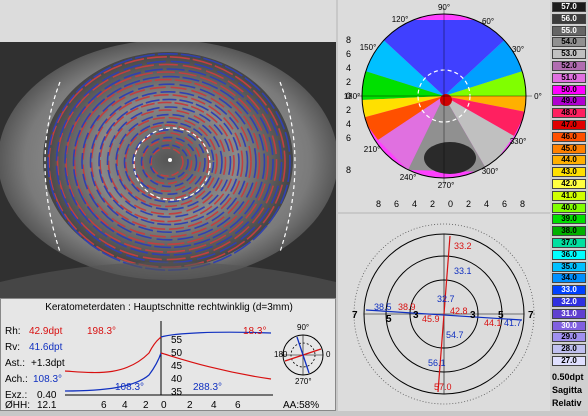 The height and width of the screenshot is (416, 588). I want to click on topo-x-8-left: 8, so click(378, 204).